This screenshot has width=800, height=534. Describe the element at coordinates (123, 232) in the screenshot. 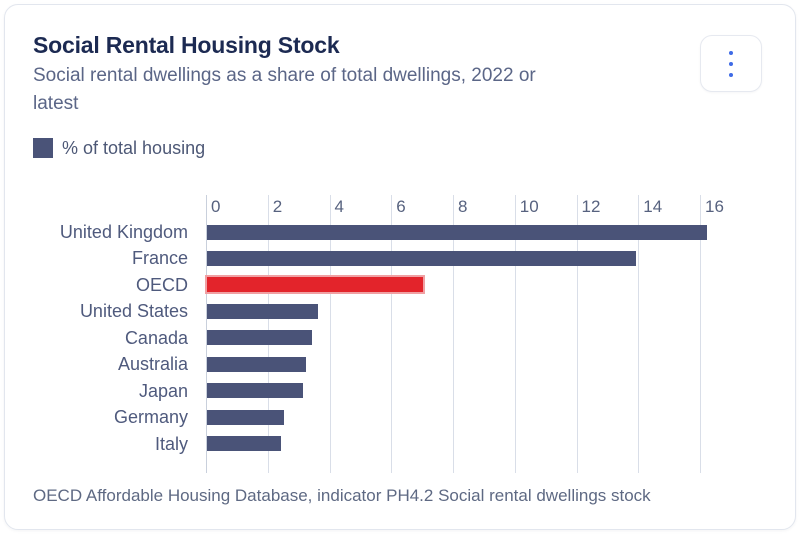

I see `category-label: United Kingdom` at that location.